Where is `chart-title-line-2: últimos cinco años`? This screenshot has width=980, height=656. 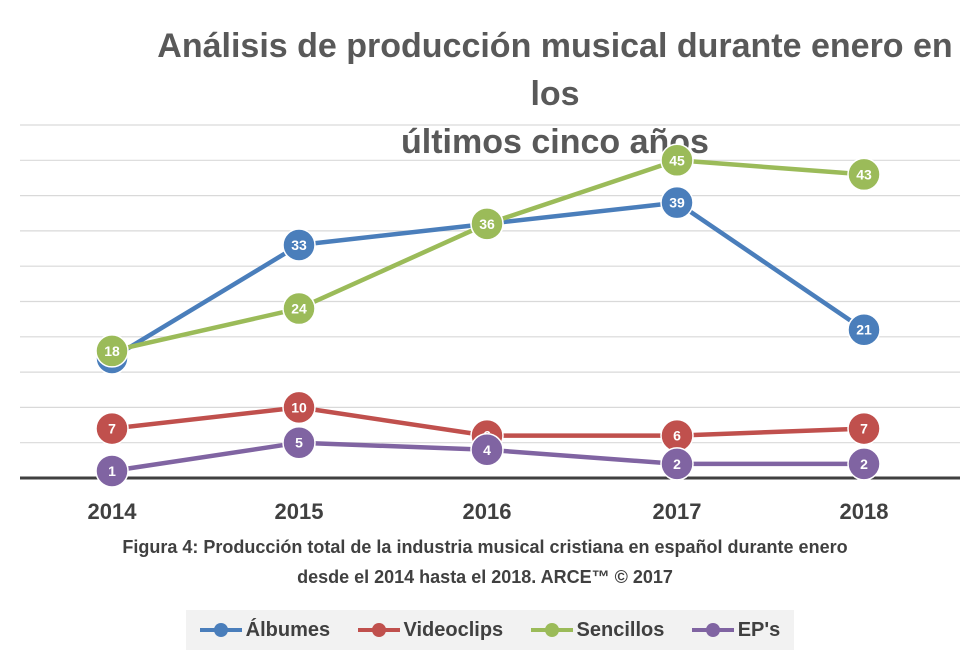
chart-title-line-2: últimos cinco años is located at coordinates (555, 142).